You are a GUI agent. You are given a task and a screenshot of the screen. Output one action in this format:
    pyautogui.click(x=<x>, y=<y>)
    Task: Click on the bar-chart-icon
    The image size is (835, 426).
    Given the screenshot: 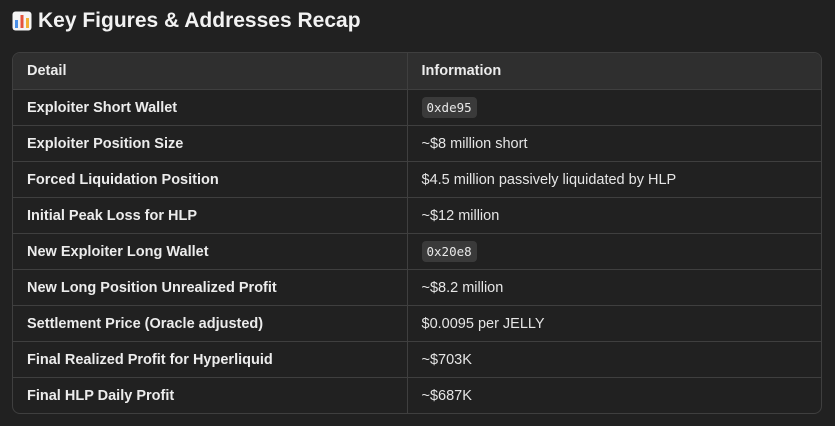 What is the action you would take?
    pyautogui.click(x=22, y=21)
    